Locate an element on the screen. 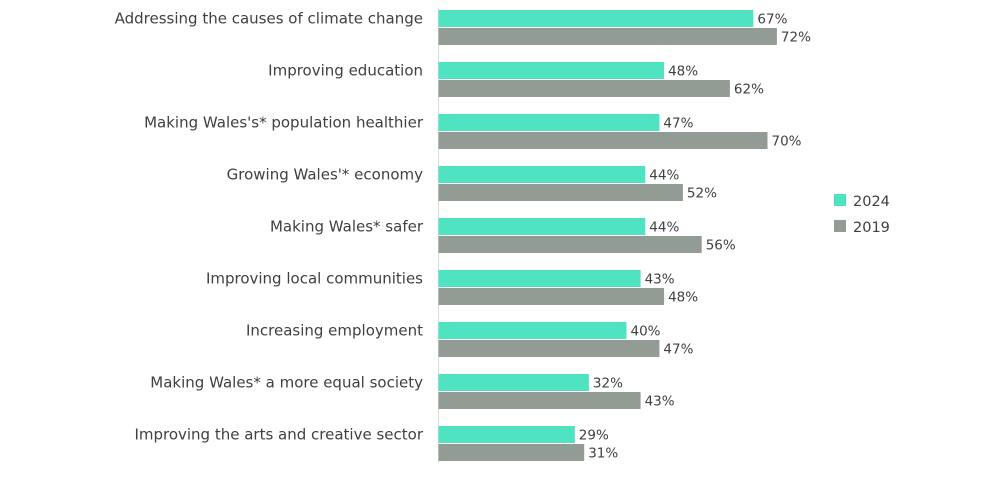 Image resolution: width=996 pixels, height=488 pixels. bar-2019-making-wales-a-more-equal-society is located at coordinates (539, 400).